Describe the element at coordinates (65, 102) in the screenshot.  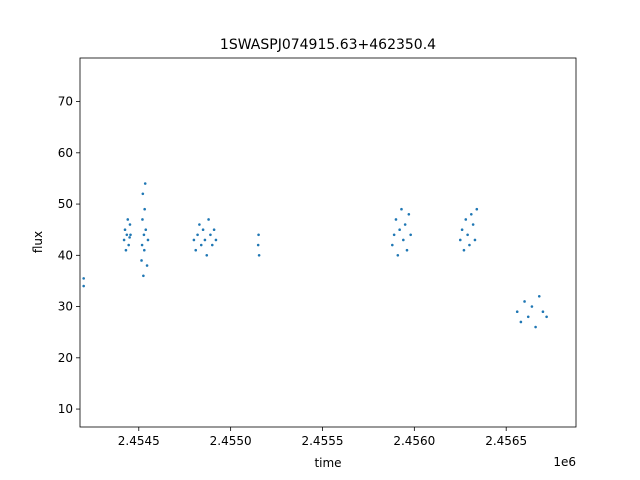
I see `y-tick-label: 70` at that location.